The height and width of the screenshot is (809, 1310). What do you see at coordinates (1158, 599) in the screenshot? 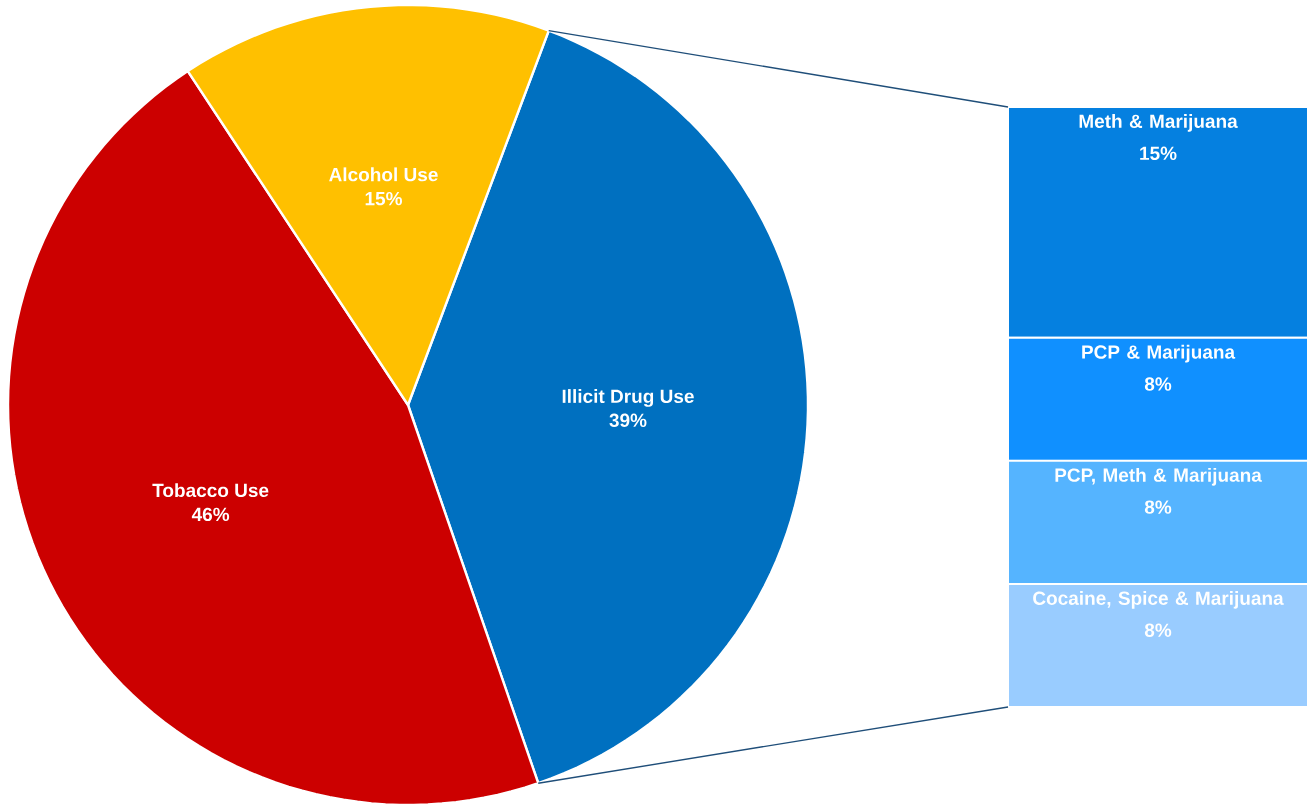
I see `series-label: Cocaine, Spice & Marijuana` at bounding box center [1158, 599].